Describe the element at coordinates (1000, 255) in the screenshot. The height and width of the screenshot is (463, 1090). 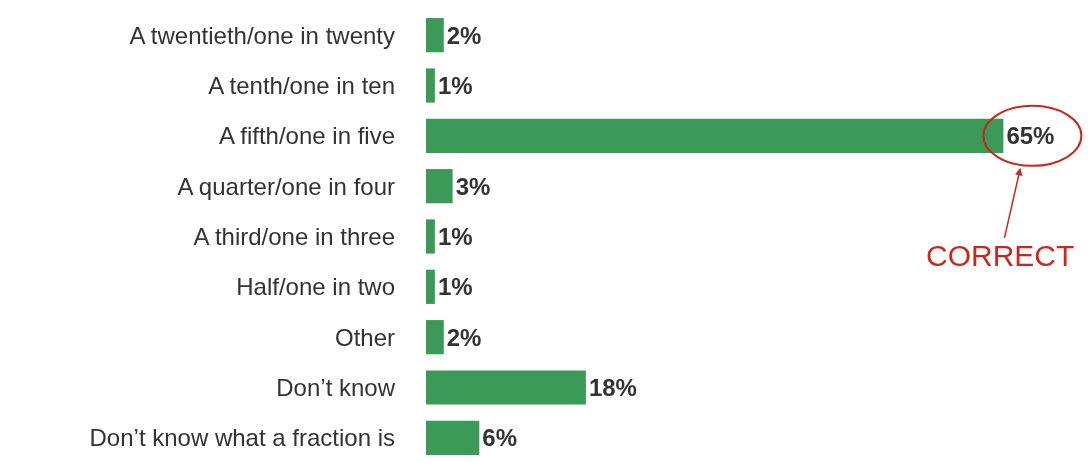
I see `annotation: CORRECT` at that location.